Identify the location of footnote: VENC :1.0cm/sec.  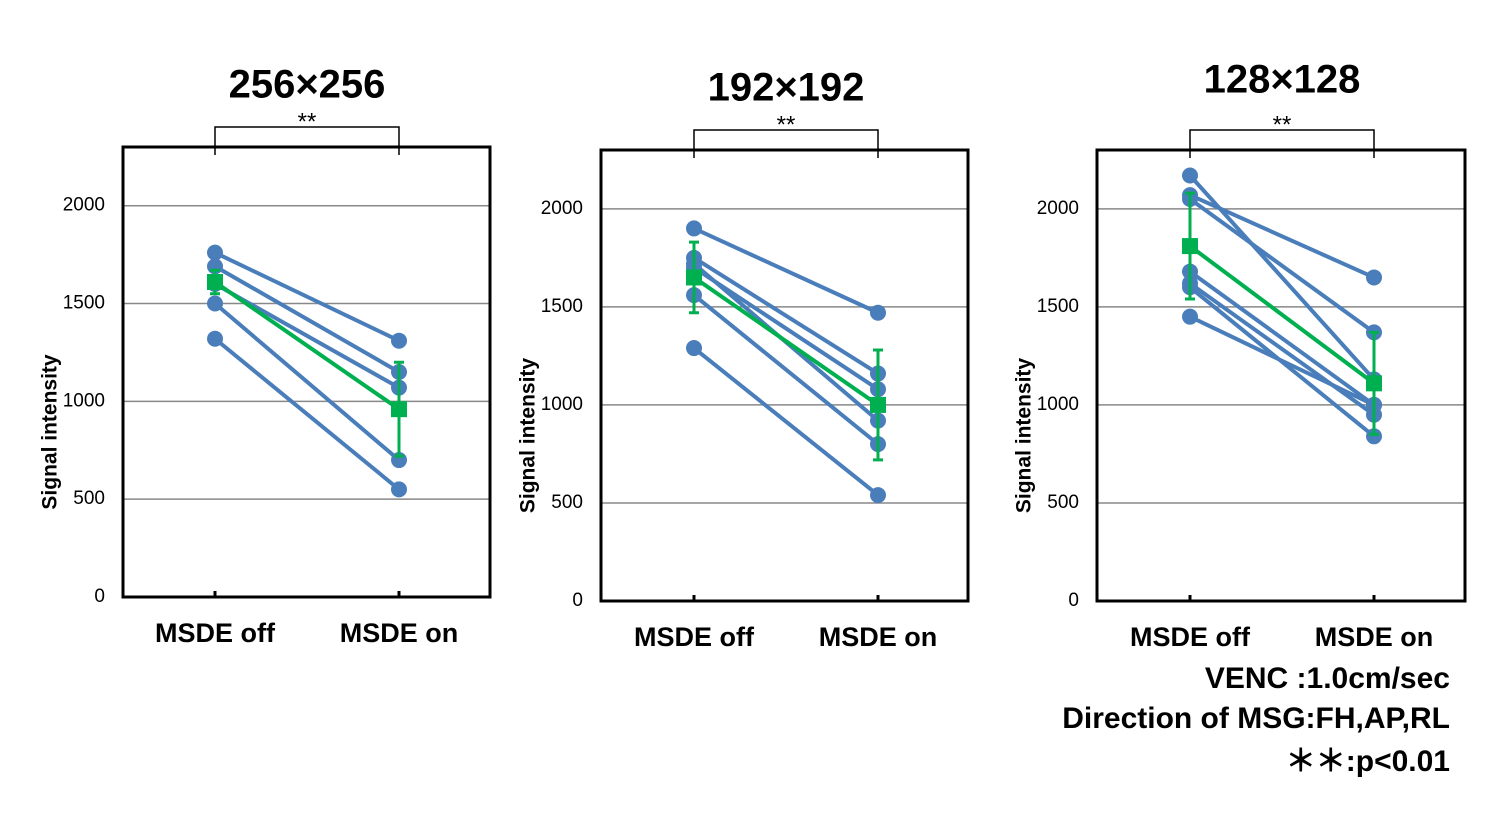
(1327, 678).